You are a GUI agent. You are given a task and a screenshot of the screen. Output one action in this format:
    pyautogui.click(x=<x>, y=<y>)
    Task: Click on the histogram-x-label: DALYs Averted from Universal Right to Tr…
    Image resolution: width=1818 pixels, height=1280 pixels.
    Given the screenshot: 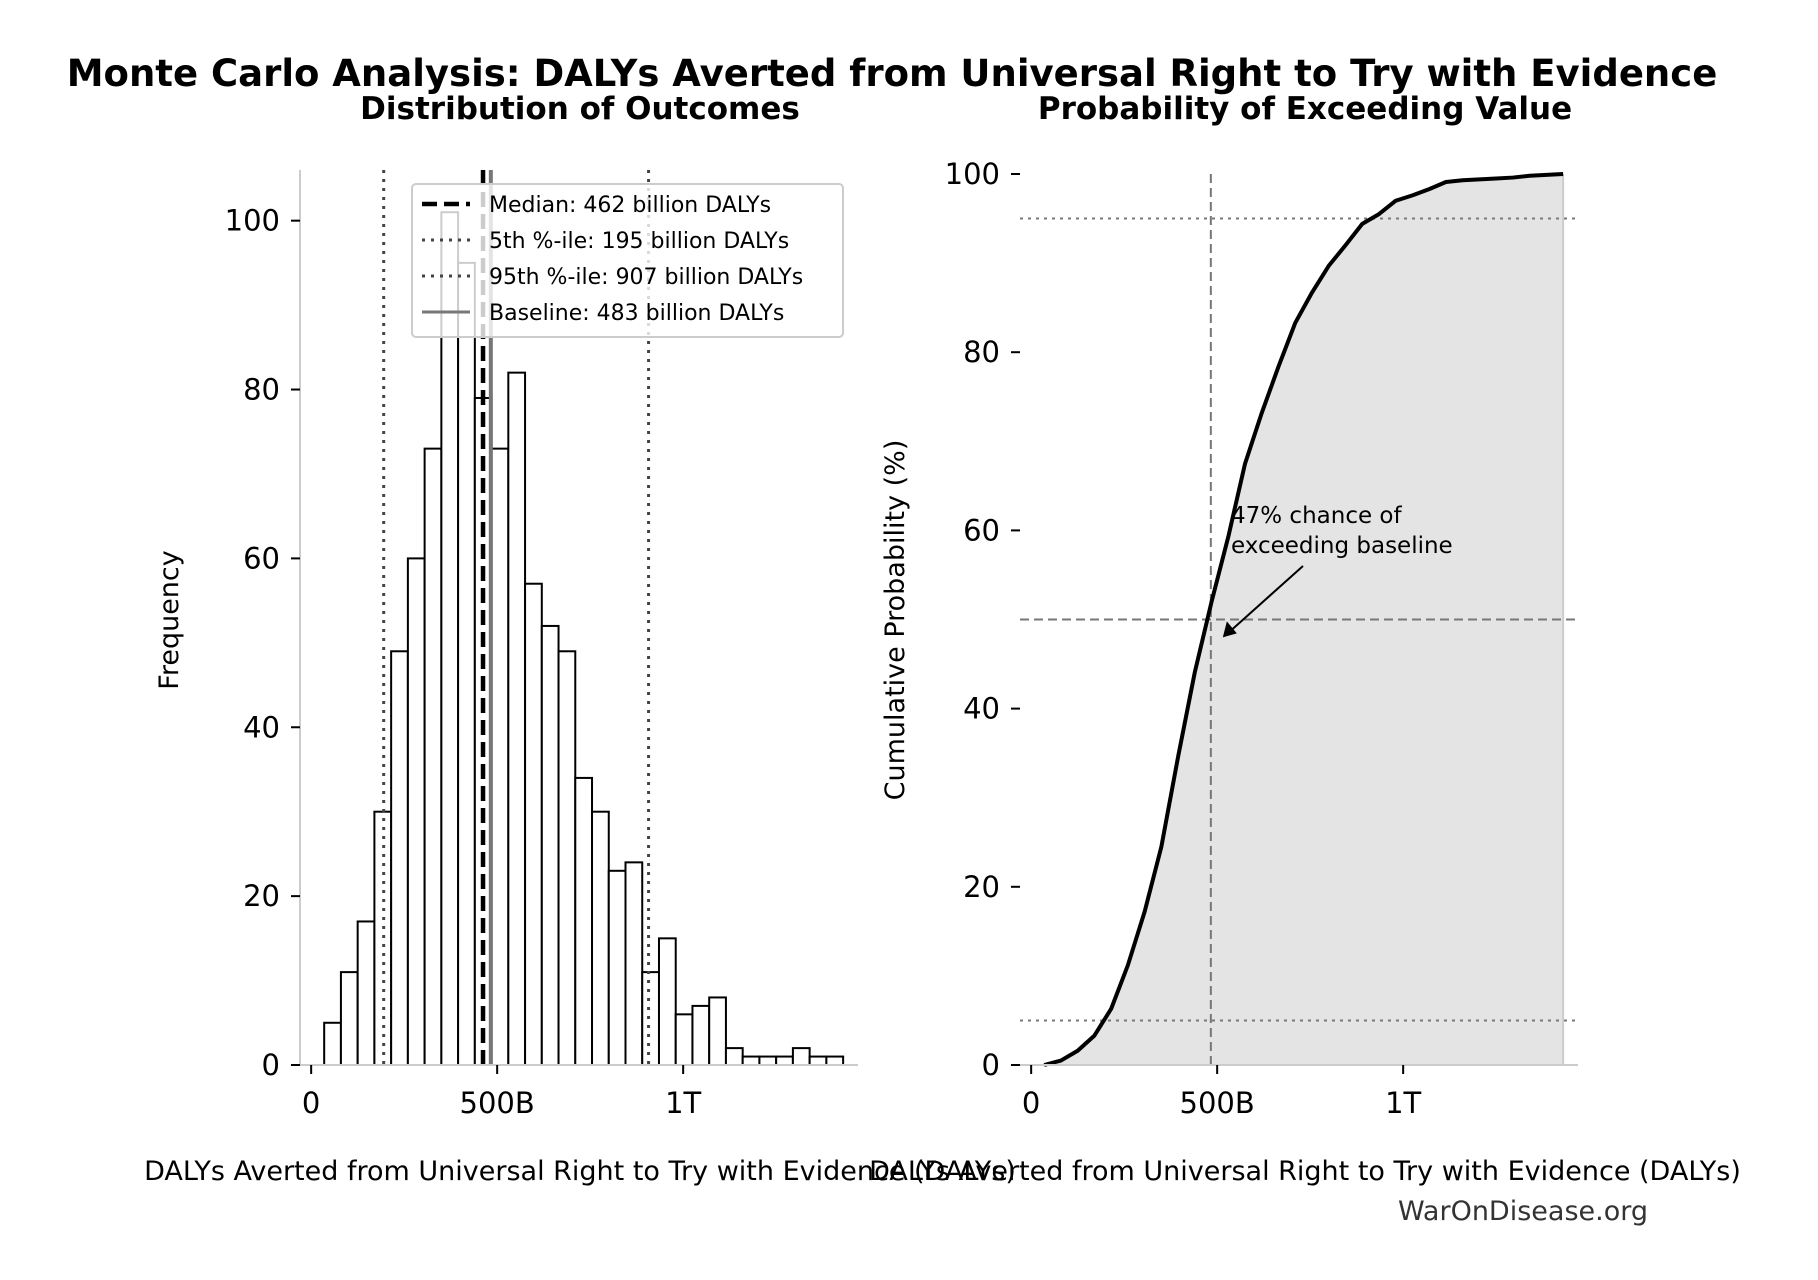 What is the action you would take?
    pyautogui.click(x=580, y=1171)
    